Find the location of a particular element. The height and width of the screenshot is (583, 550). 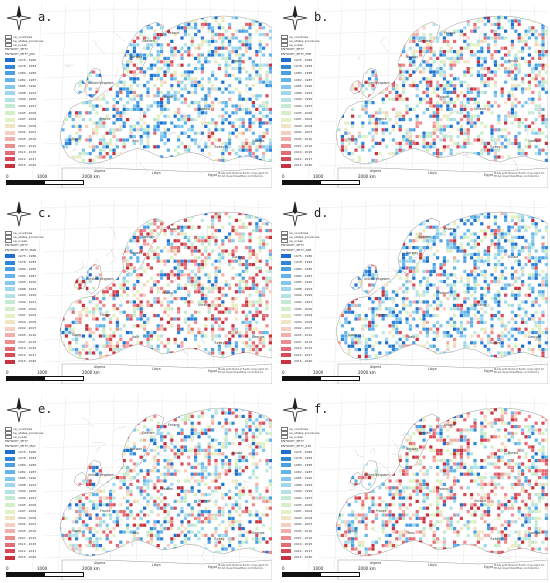

legend-swatch is located at coordinates (10, 119).